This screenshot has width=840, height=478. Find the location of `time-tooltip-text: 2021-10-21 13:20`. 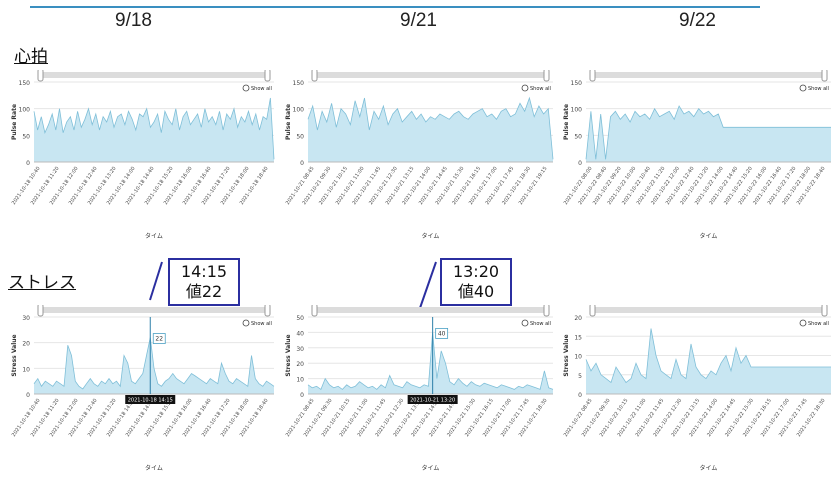

time-tooltip-text: 2021-10-21 13:20 is located at coordinates (432, 401).